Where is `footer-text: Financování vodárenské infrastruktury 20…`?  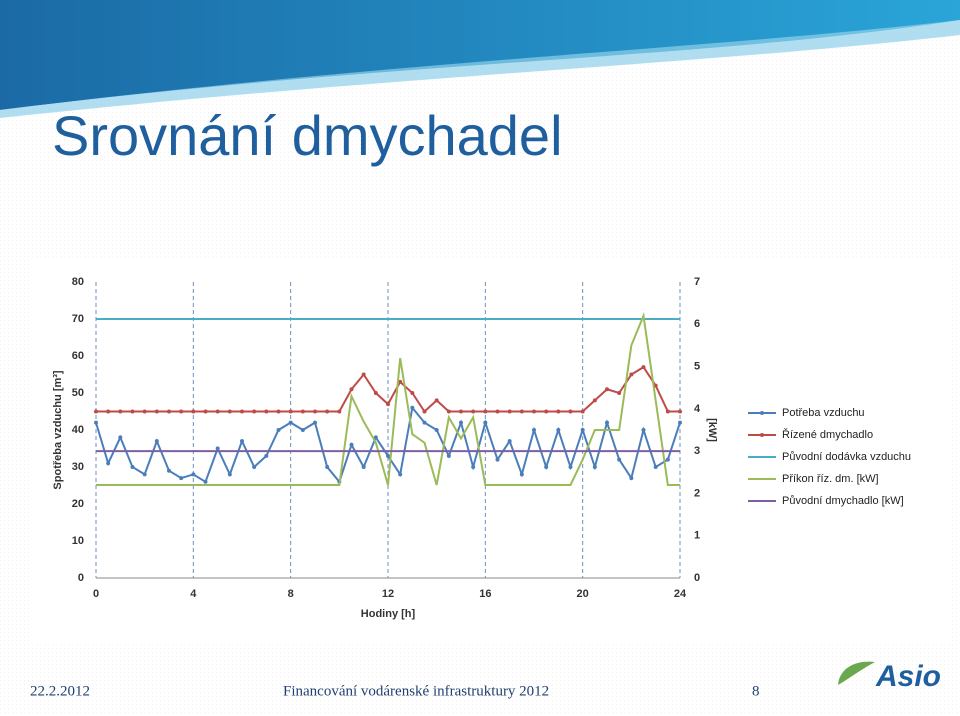 footer-text: Financování vodárenské infrastruktury 20… is located at coordinates (416, 691).